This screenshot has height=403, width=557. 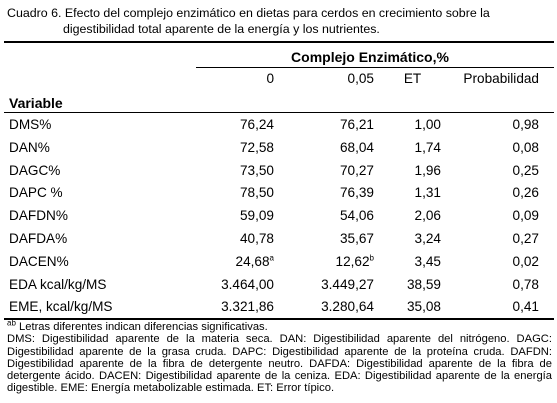 What do you see at coordinates (525, 306) in the screenshot?
I see `cell-probabilidad: 0,41` at bounding box center [525, 306].